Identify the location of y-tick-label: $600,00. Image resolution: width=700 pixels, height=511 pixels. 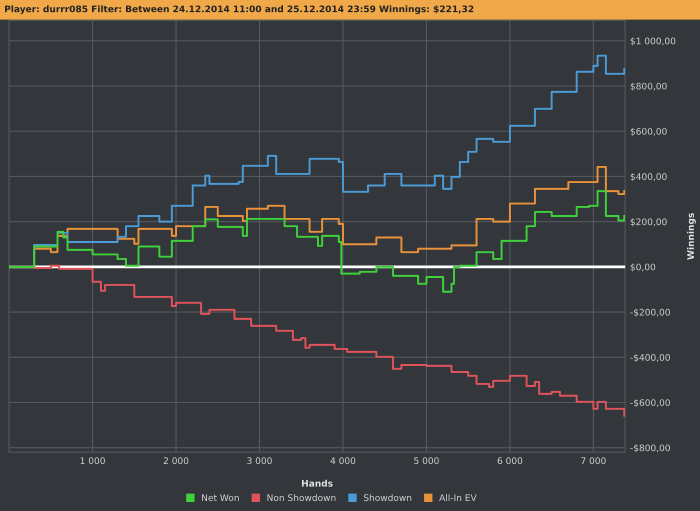
(648, 132).